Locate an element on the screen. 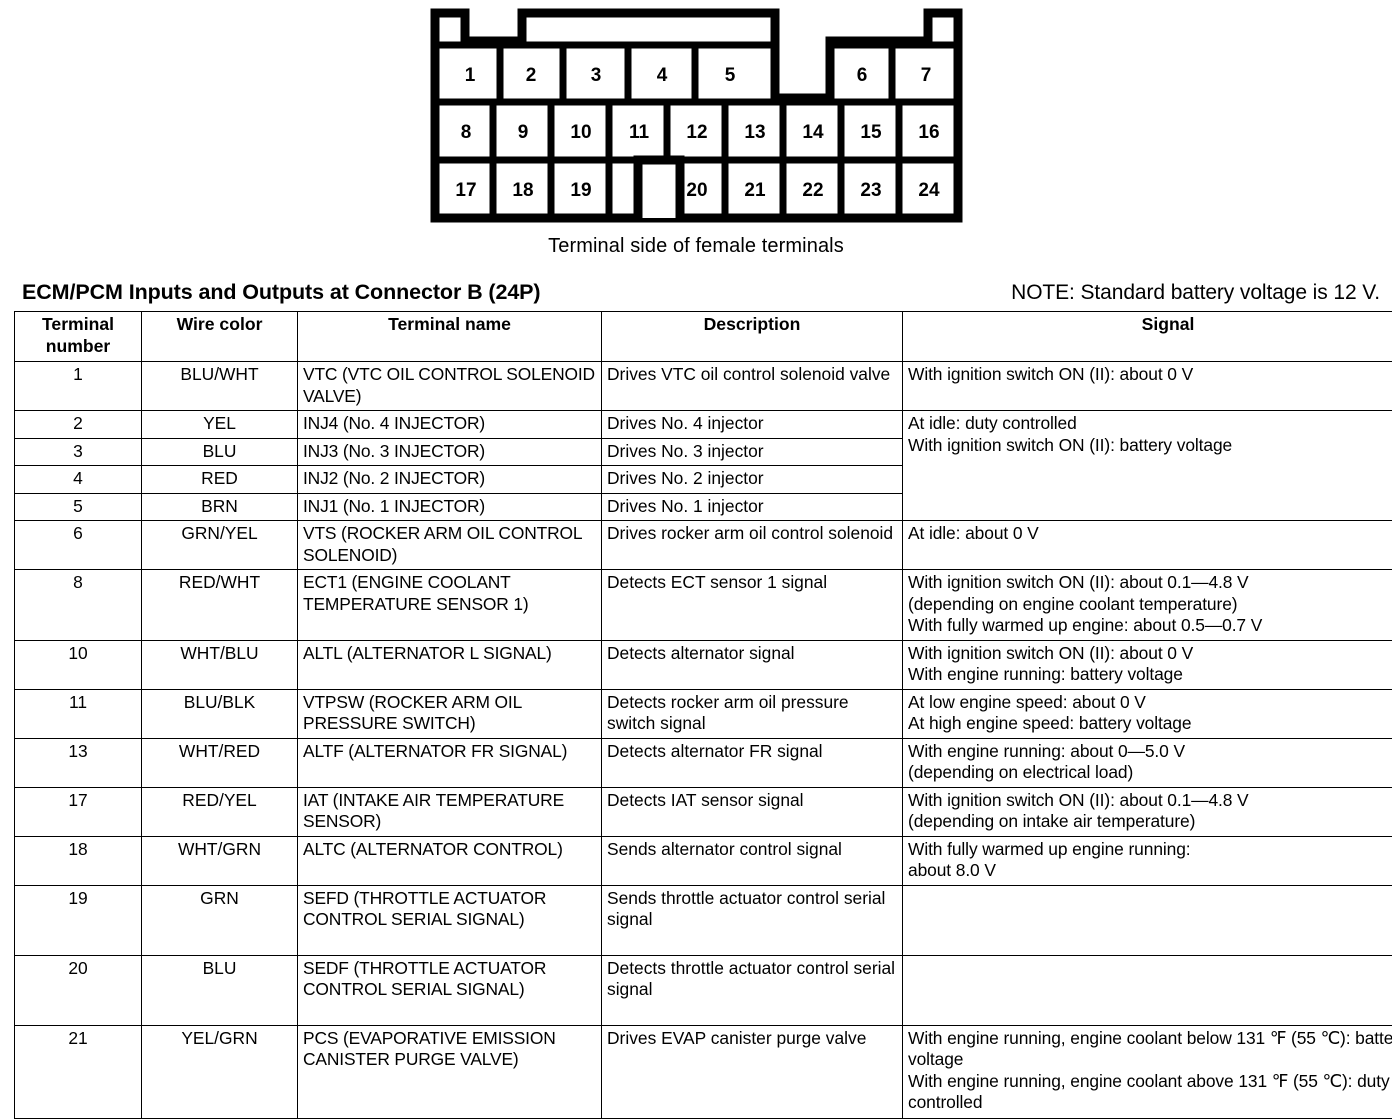 The width and height of the screenshot is (1392, 1119). cell-terminal-name: VTS (ROCKER ARM OIL CONTROL SOLENOID) is located at coordinates (450, 545).